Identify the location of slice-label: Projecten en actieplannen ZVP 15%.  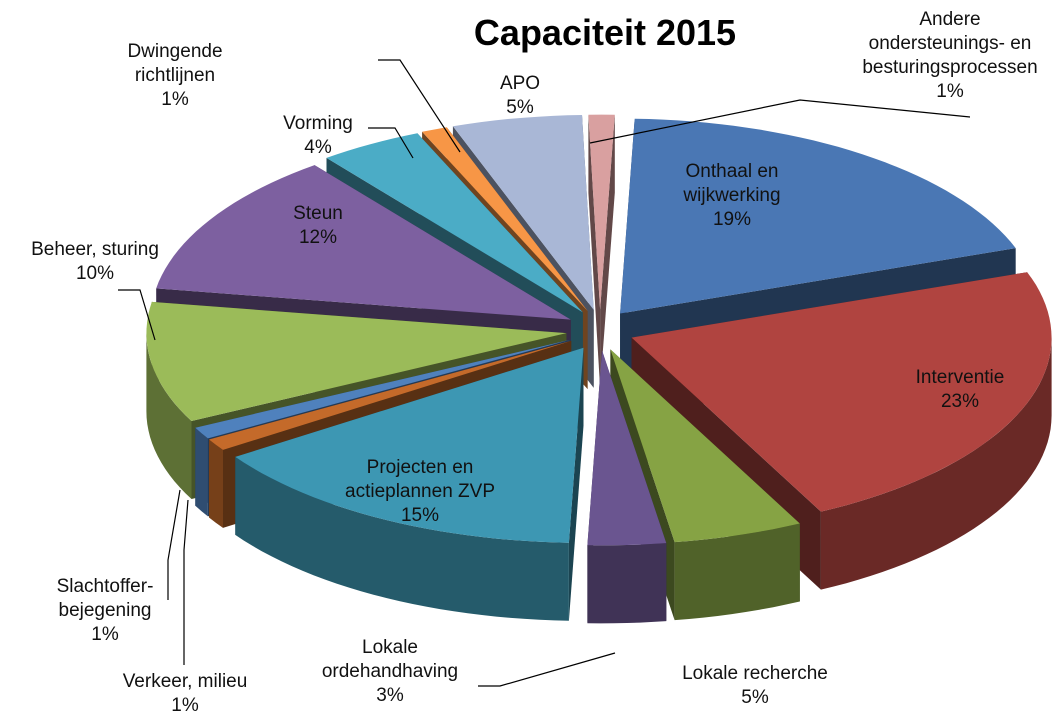
(420, 492).